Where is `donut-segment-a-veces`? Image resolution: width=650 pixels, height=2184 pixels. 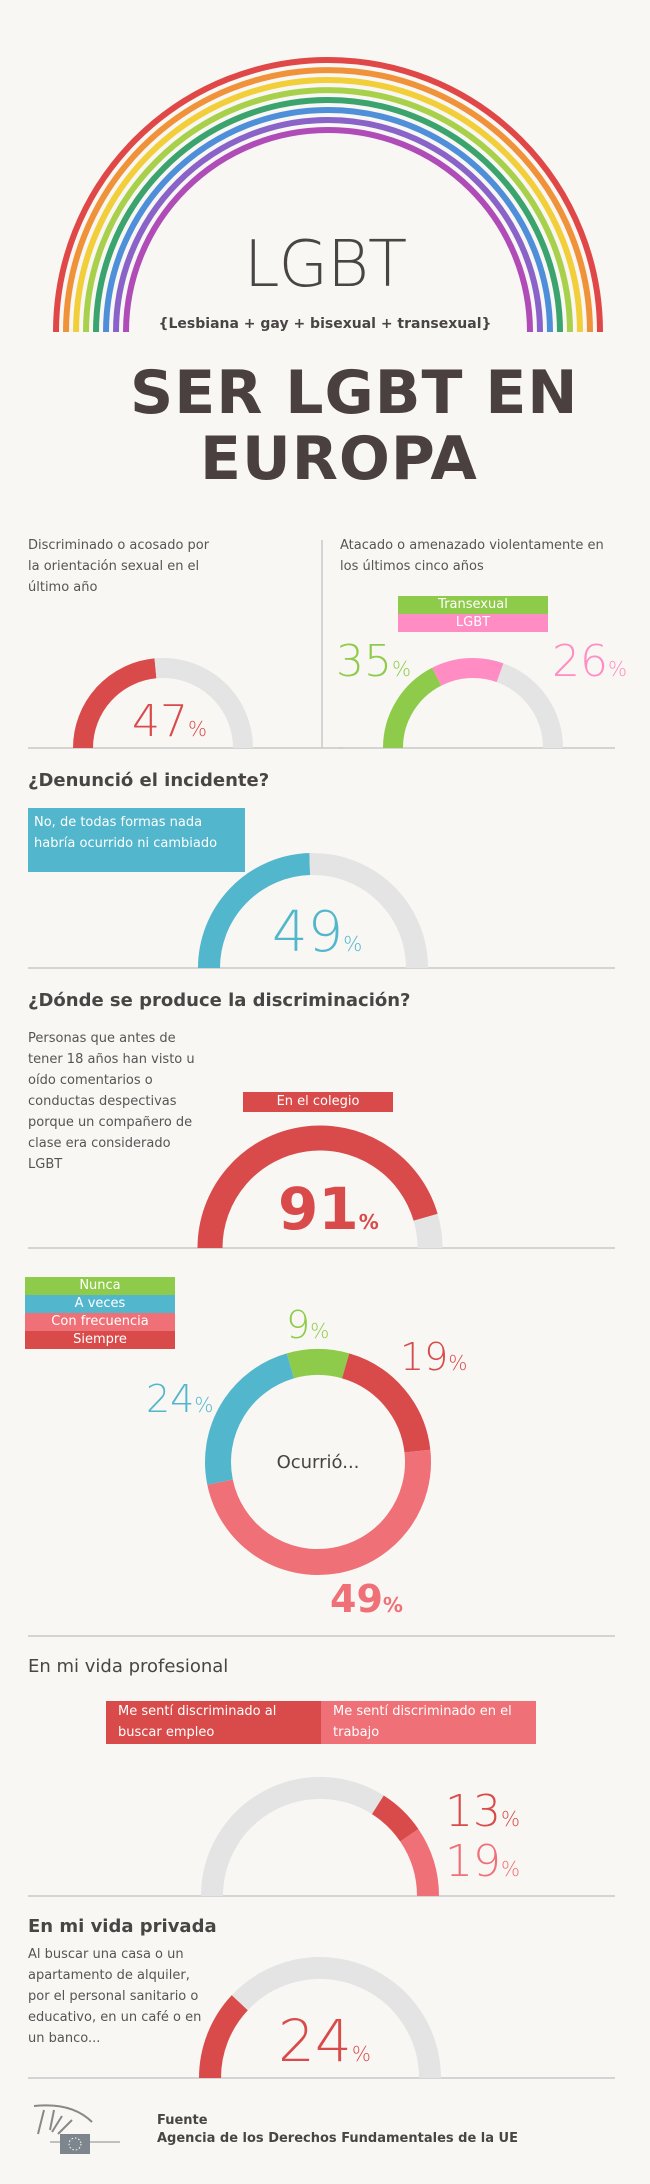
donut-segment-a-veces is located at coordinates (250, 1419).